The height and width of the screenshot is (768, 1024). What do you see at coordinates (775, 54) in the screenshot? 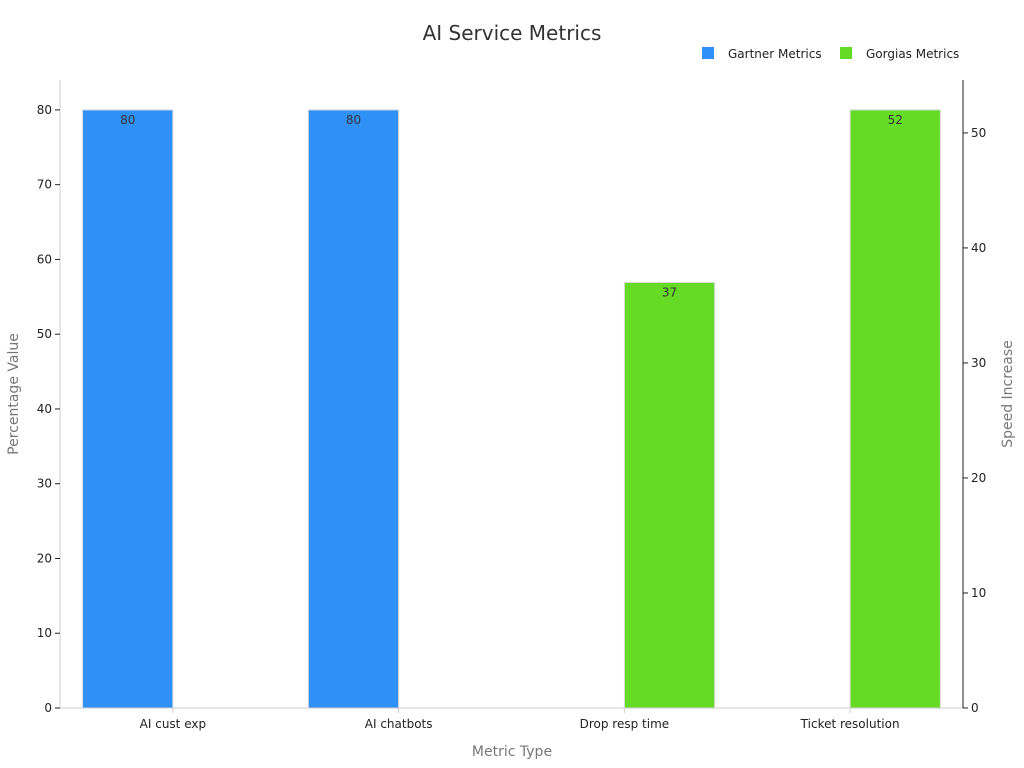
I see `legend-label-gartner: Gartner Metrics` at bounding box center [775, 54].